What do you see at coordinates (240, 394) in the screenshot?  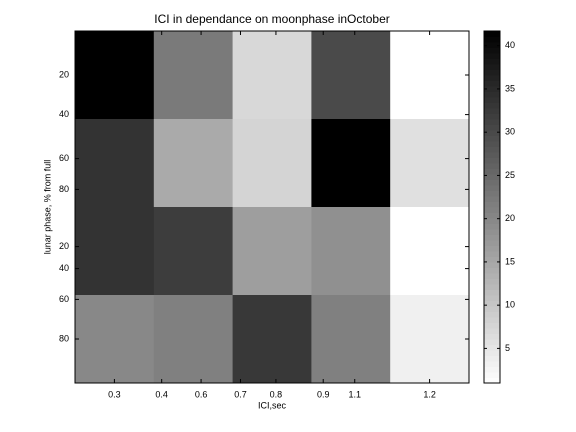 I see `x-tick-label: 0.7` at bounding box center [240, 394].